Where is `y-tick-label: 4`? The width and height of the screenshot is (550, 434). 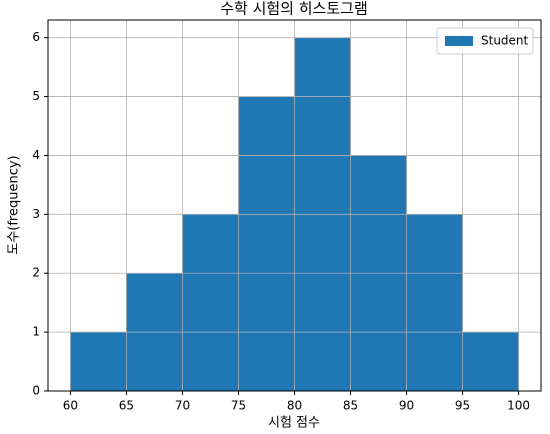
y-tick-label: 4 is located at coordinates (36, 155).